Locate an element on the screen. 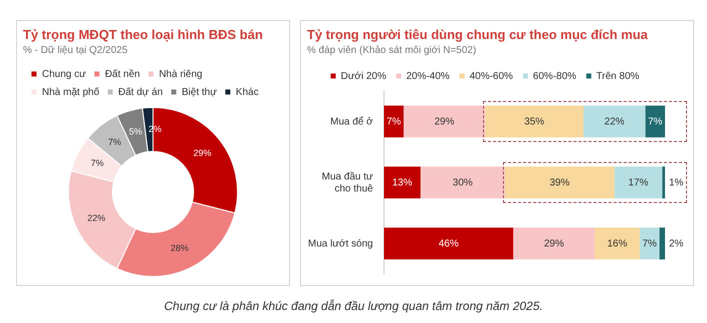 This screenshot has height=323, width=707. legend-label: Đất nền is located at coordinates (122, 74).